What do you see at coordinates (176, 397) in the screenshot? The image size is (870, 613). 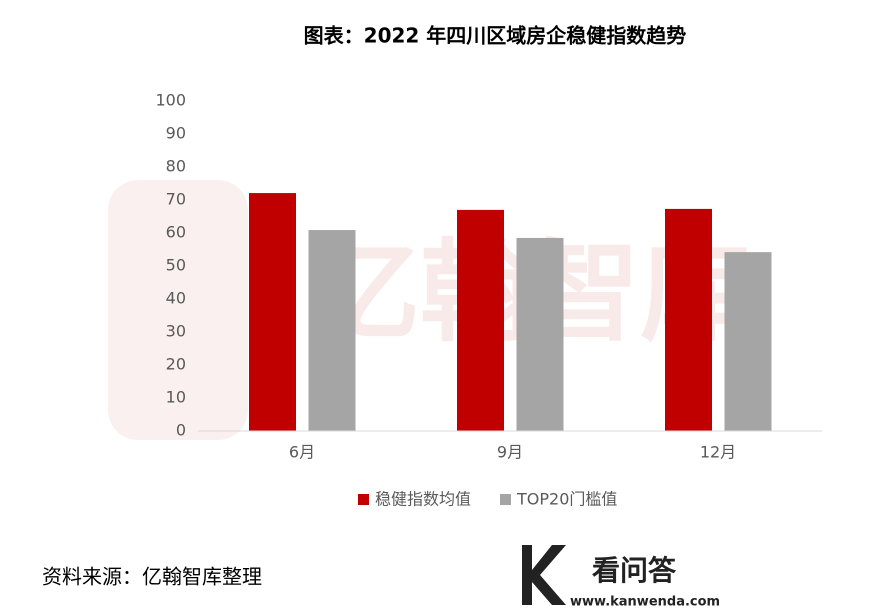 I see `y-tick-label: 10` at bounding box center [176, 397].